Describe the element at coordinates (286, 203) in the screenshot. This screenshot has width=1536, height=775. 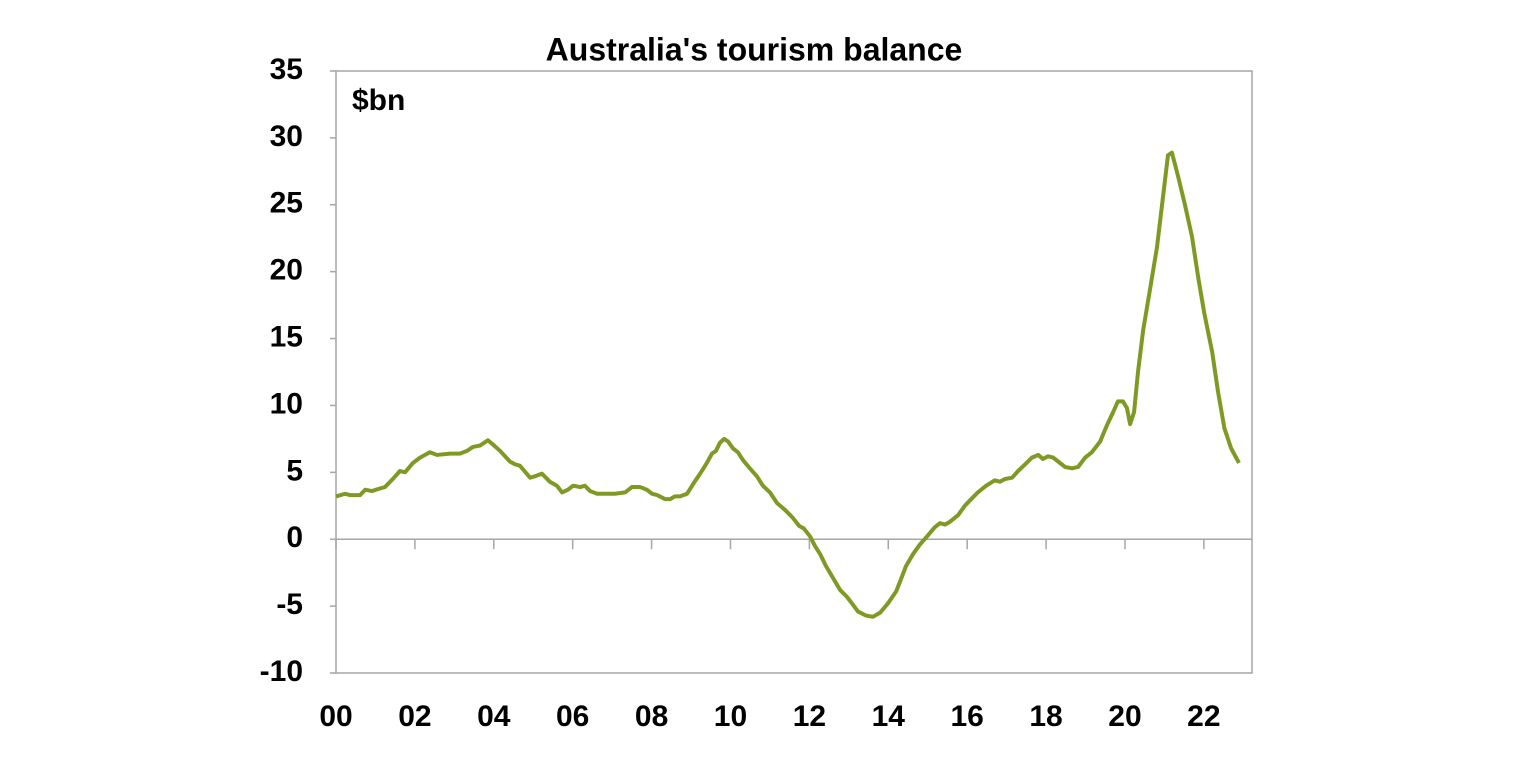
I see `y-tick-label: 25` at that location.